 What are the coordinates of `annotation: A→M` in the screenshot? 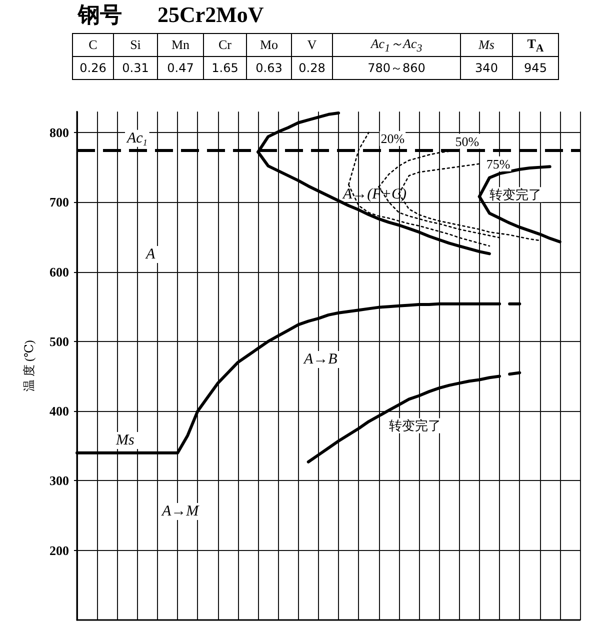 It's located at (180, 512).